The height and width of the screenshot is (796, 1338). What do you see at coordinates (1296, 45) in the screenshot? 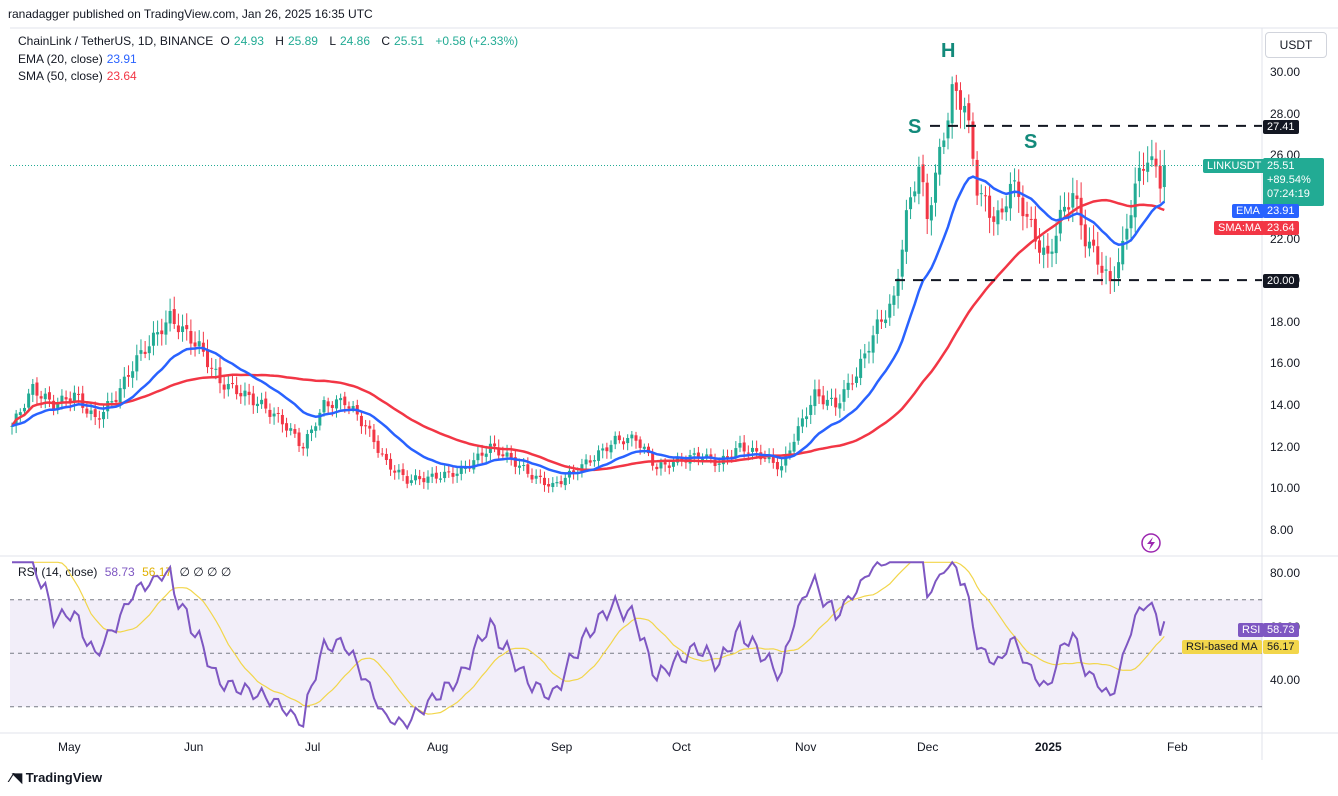
I see `currency-button: USDT` at bounding box center [1296, 45].